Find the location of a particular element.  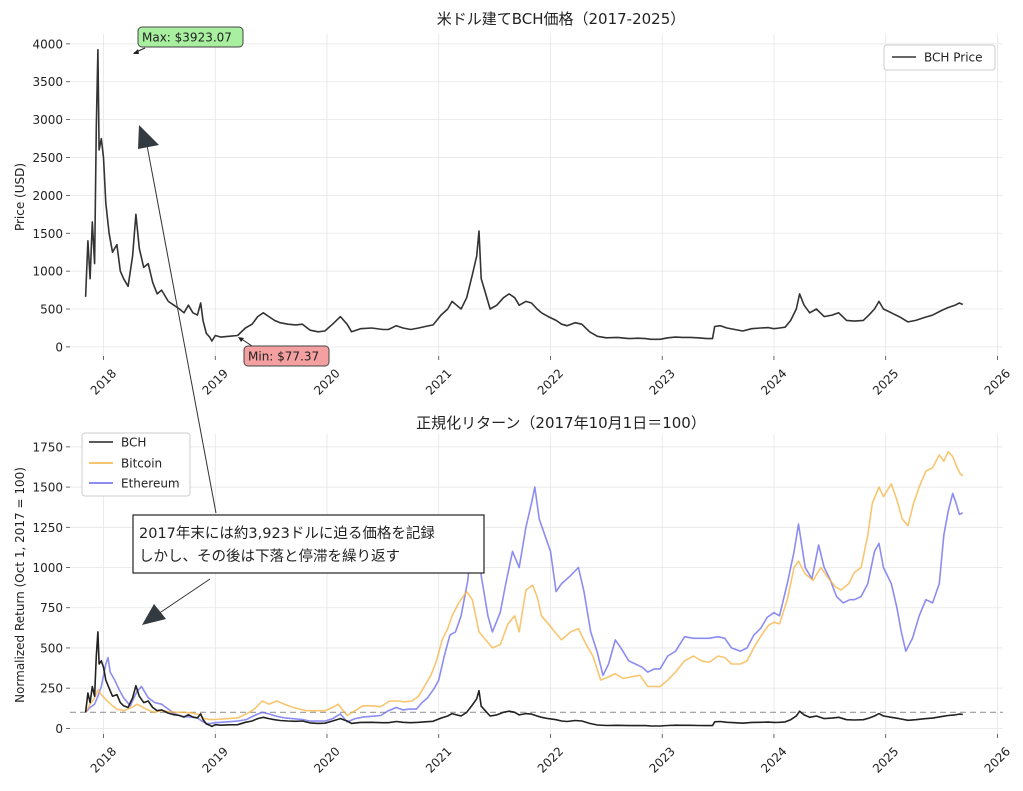

top-y-tick-label: 2500 is located at coordinates (47, 158).